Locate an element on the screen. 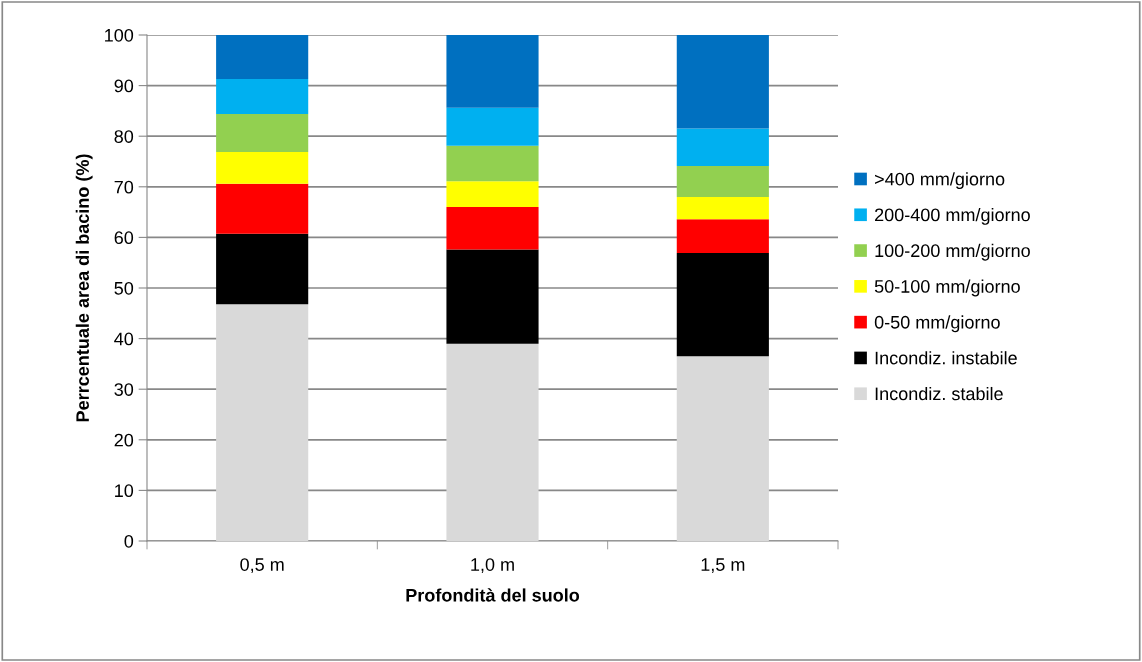 The width and height of the screenshot is (1142, 662). y-tick-label: 60 is located at coordinates (124, 238).